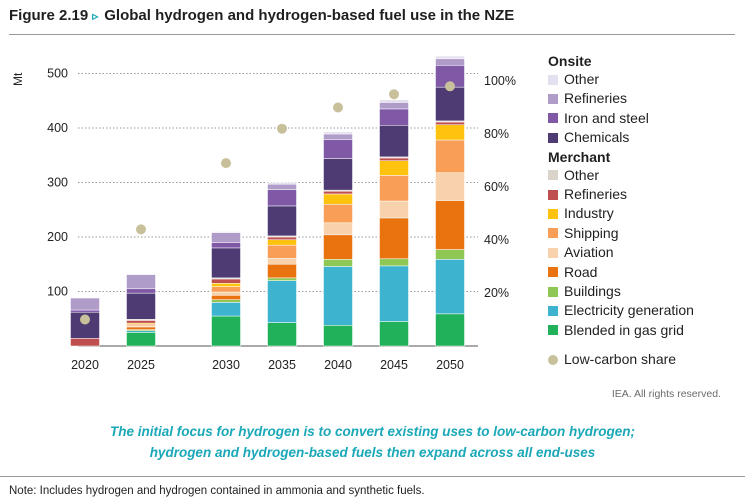  What do you see at coordinates (621, 98) in the screenshot?
I see `legend-item-onsite-refineries: Refineries` at bounding box center [621, 98].